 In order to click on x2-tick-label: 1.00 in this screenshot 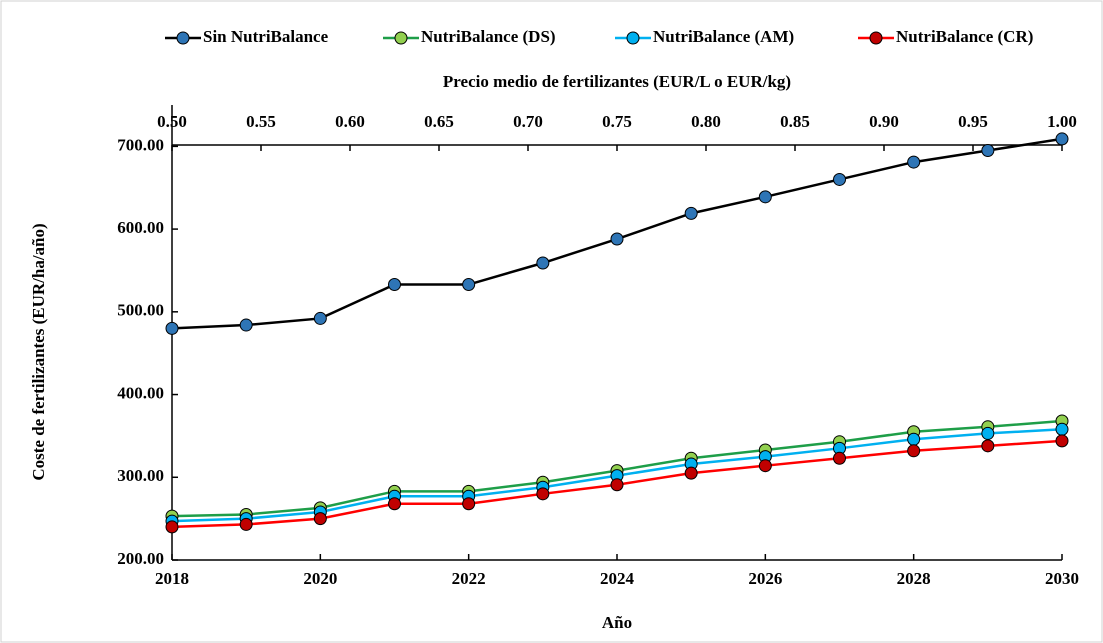, I will do `click(1062, 121)`.